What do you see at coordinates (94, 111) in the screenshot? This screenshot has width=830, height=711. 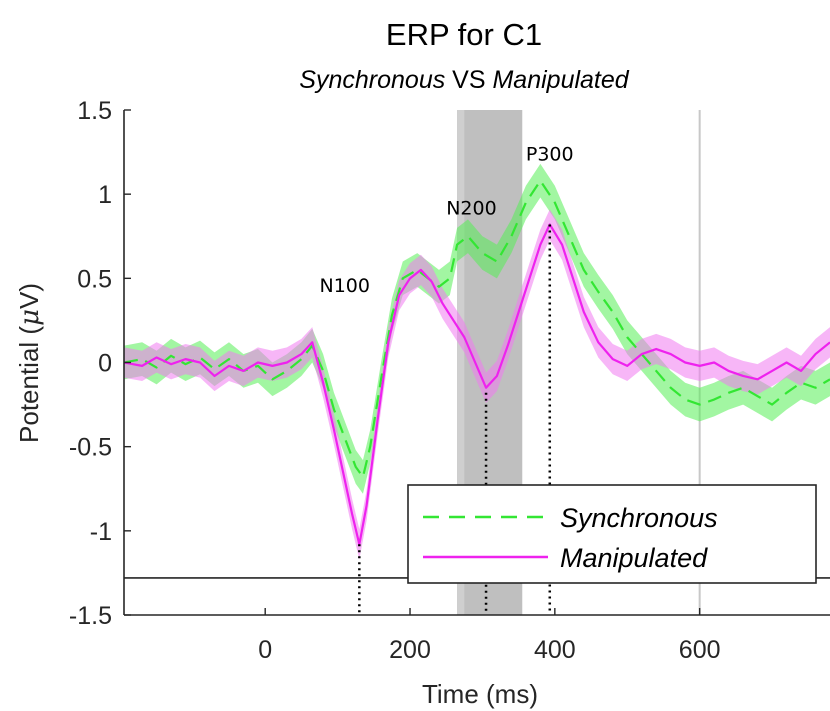 I see `y-tick-label: 1.5` at bounding box center [94, 111].